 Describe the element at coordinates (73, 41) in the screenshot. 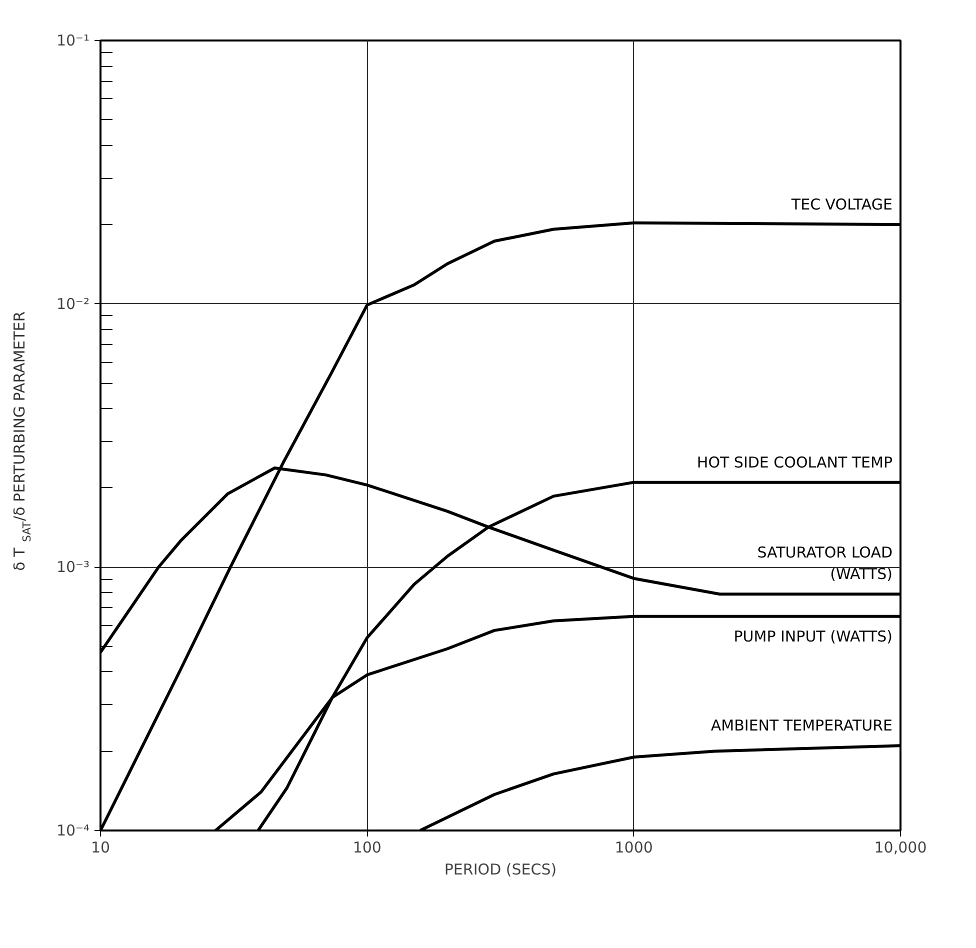

I see `y-tick-label: 10⁻¹` at that location.